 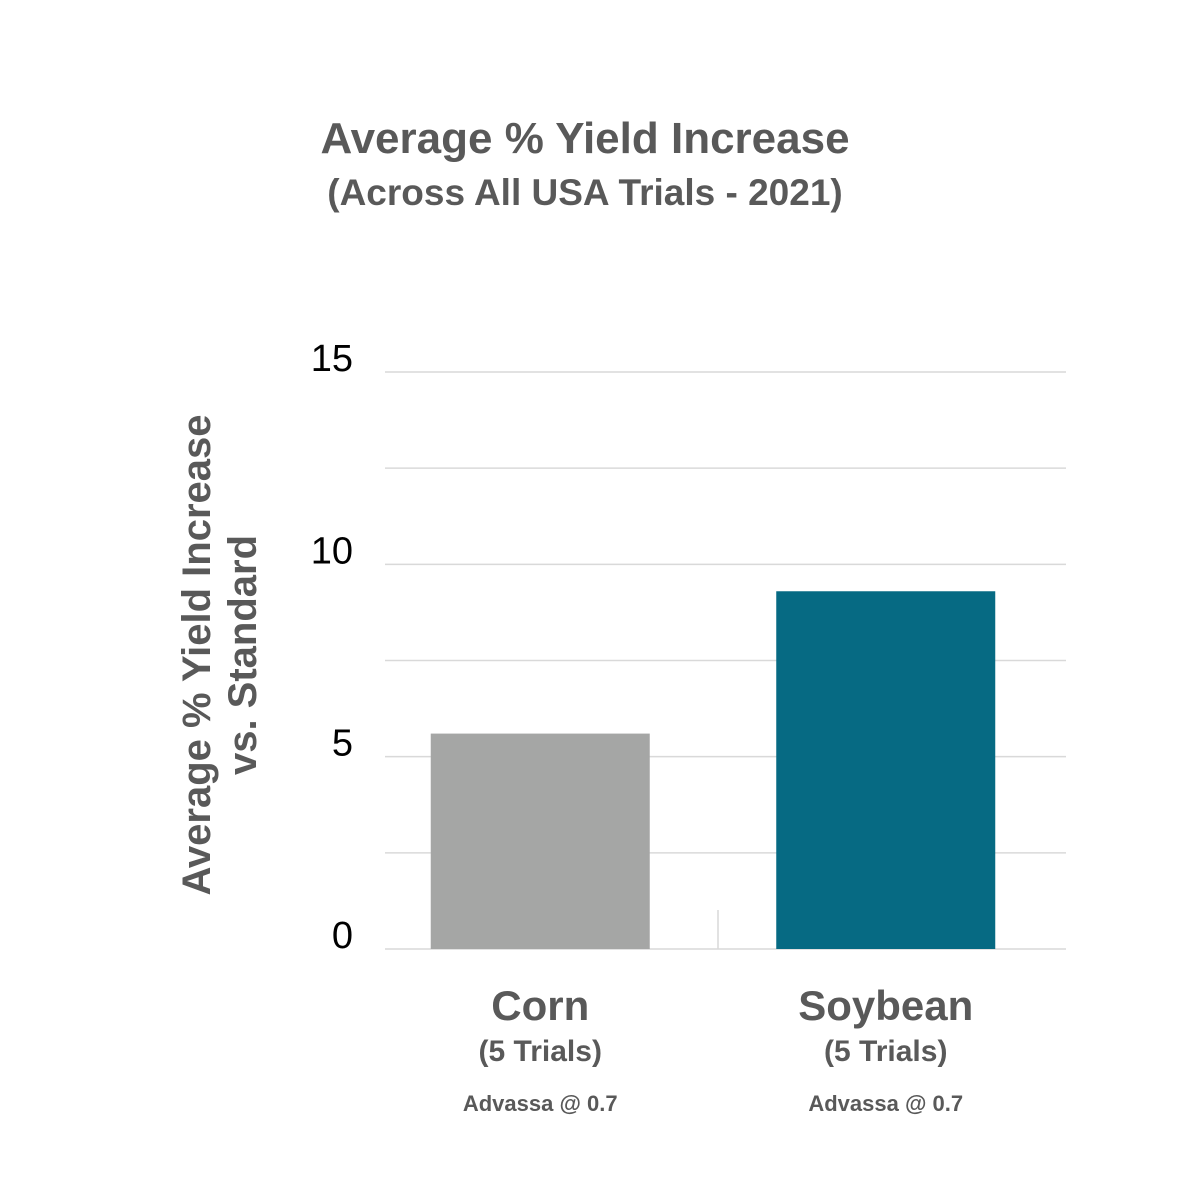 What do you see at coordinates (243, 655) in the screenshot?
I see `y-axis-title-line-2: vs. Standard` at bounding box center [243, 655].